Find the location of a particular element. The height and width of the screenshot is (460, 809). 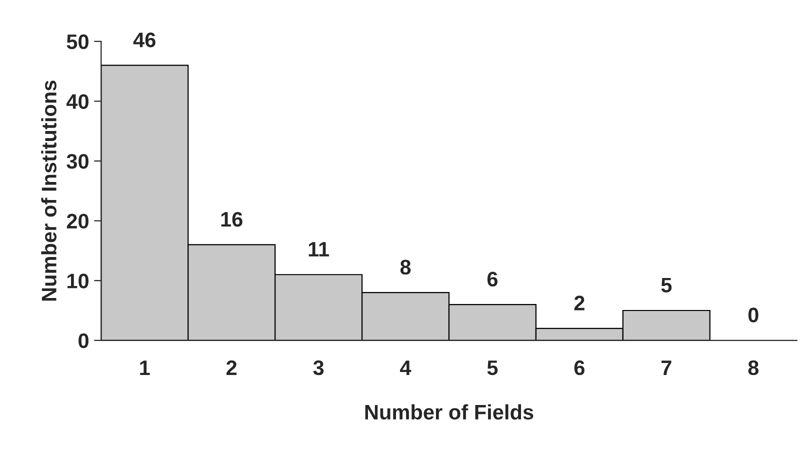

x-tick-label: 4 is located at coordinates (406, 367).